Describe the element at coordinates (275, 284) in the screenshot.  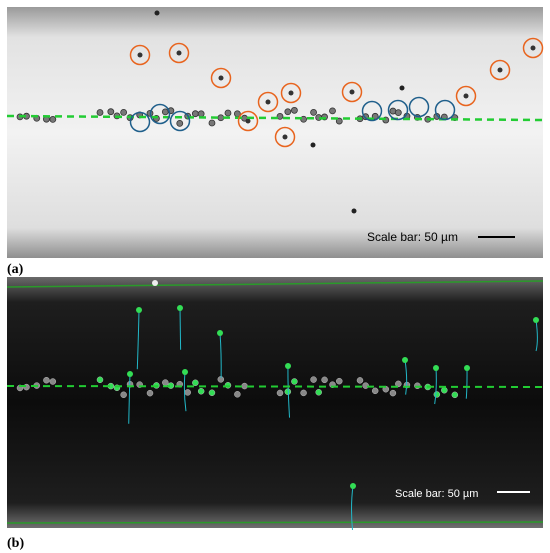
I see `wall-top` at that location.